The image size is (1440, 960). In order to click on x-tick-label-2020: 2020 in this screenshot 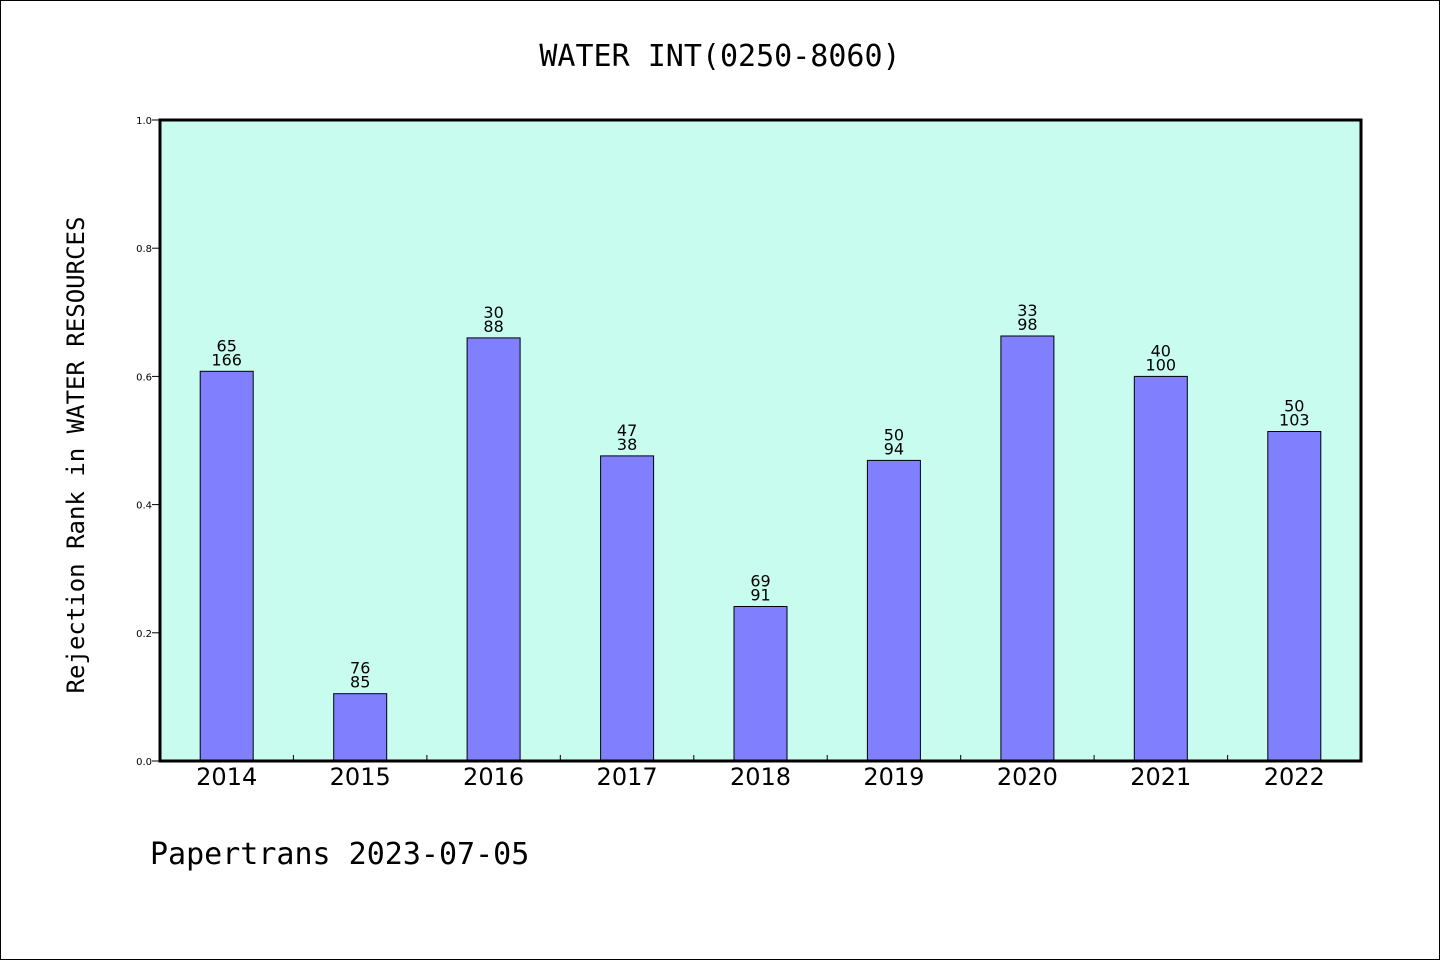, I will do `click(1027, 777)`.